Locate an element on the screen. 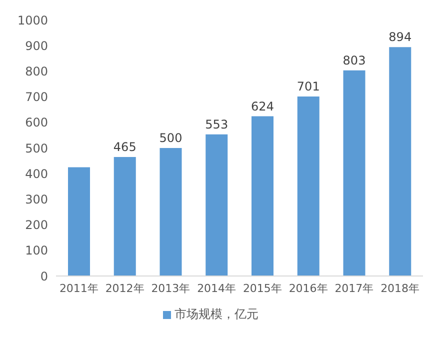 The width and height of the screenshot is (445, 339). x-tick-label: 2015年 is located at coordinates (262, 288).